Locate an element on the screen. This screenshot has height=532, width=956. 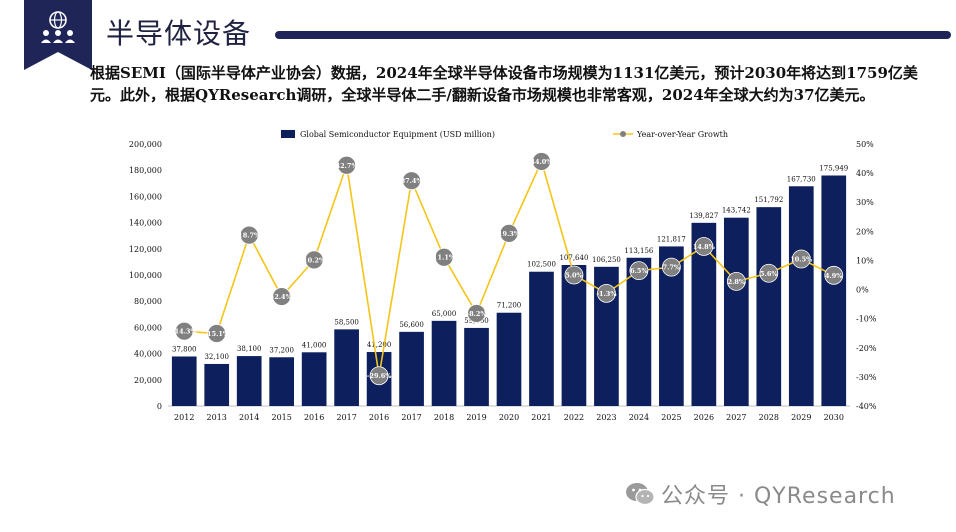
growth-value-label: 10.2% is located at coordinates (314, 260).